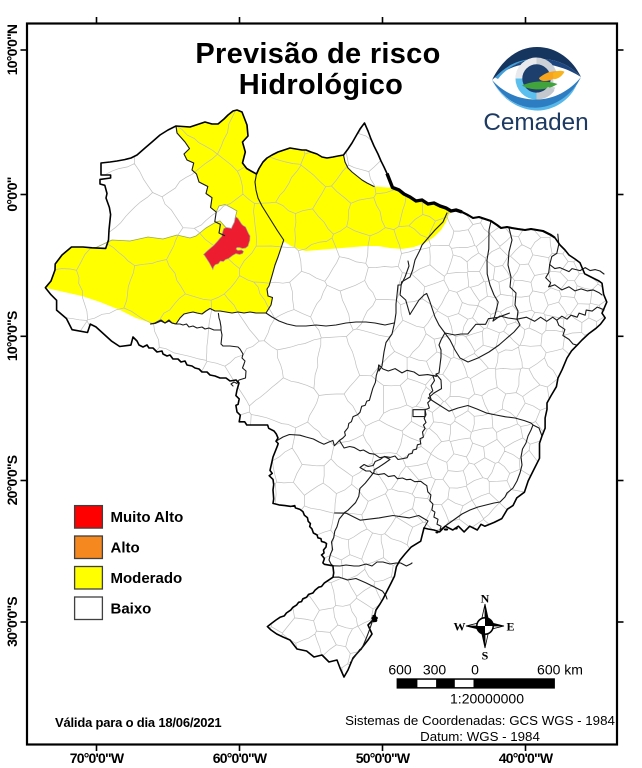 This screenshot has width=642, height=768. Describe the element at coordinates (12, 194) in the screenshot. I see `svg-text: 0°0'0"` at that location.